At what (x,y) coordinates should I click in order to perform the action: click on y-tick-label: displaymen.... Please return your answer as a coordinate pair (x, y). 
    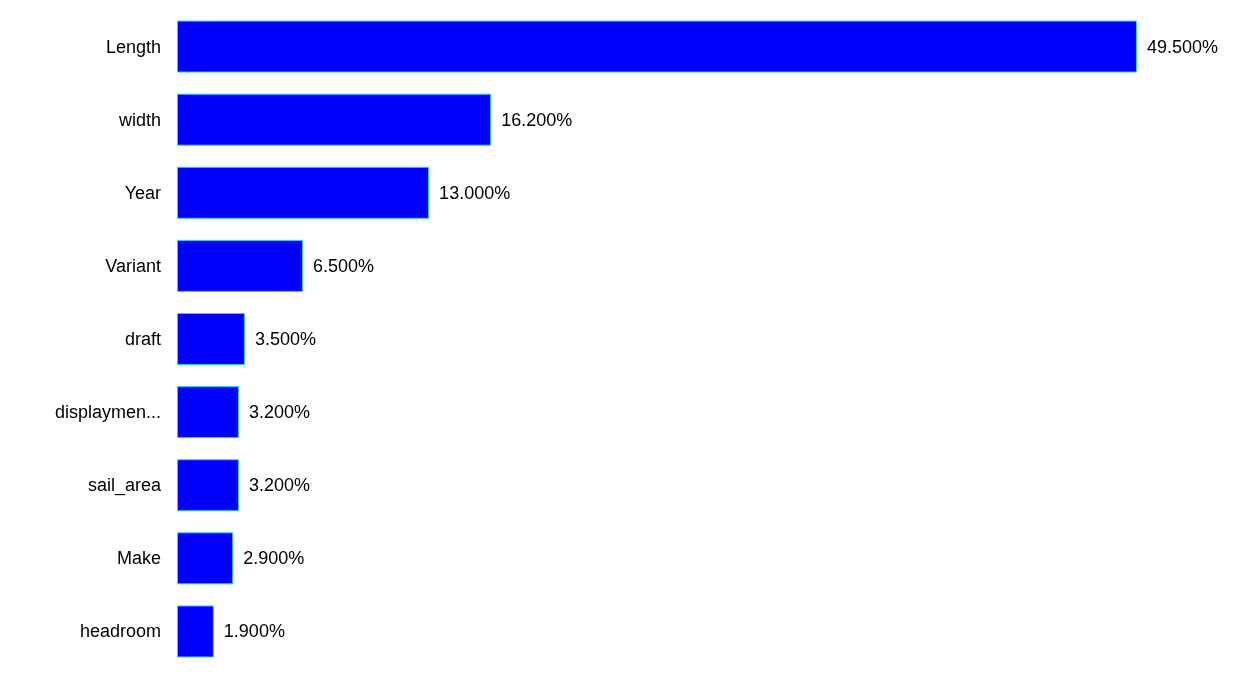
    Looking at the image, I should click on (107, 412).